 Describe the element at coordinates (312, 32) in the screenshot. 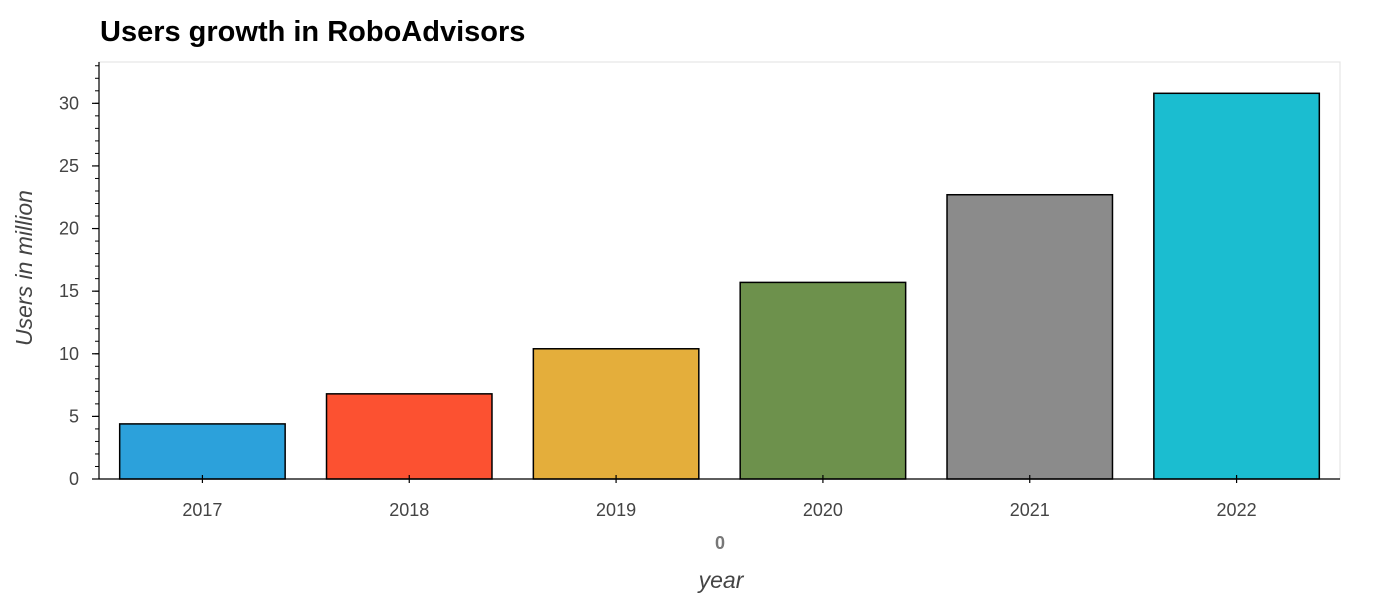

I see `chart-title: Users growth in RoboAdvisors` at that location.